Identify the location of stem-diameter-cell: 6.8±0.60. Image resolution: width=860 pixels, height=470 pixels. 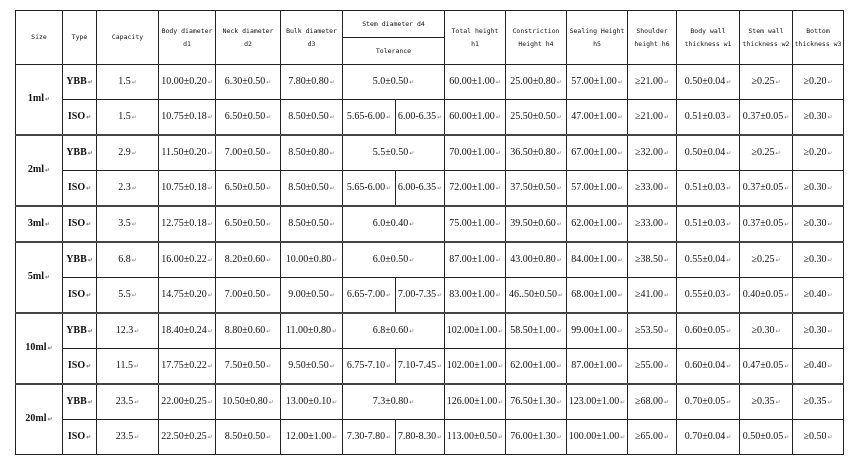
(393, 330).